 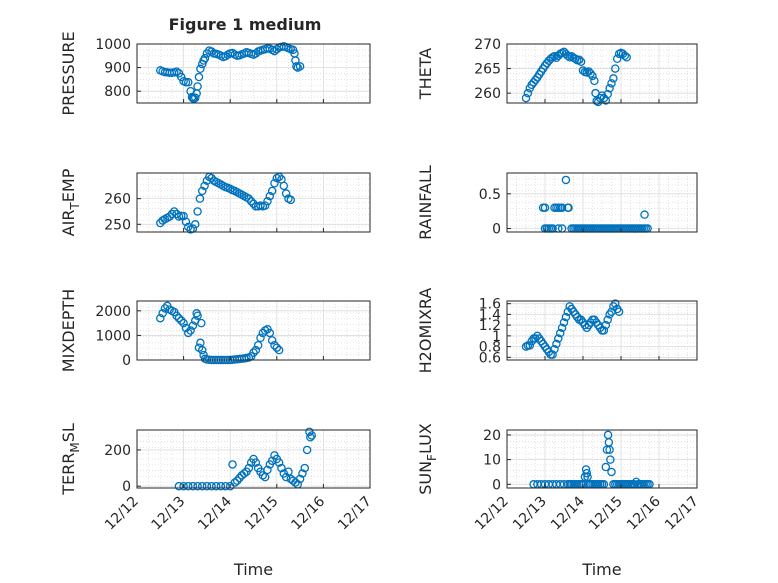 I want to click on subplot-h2omixra: 0.60.811.21.41.6 H2OMIXRA, so click(x=557, y=330).